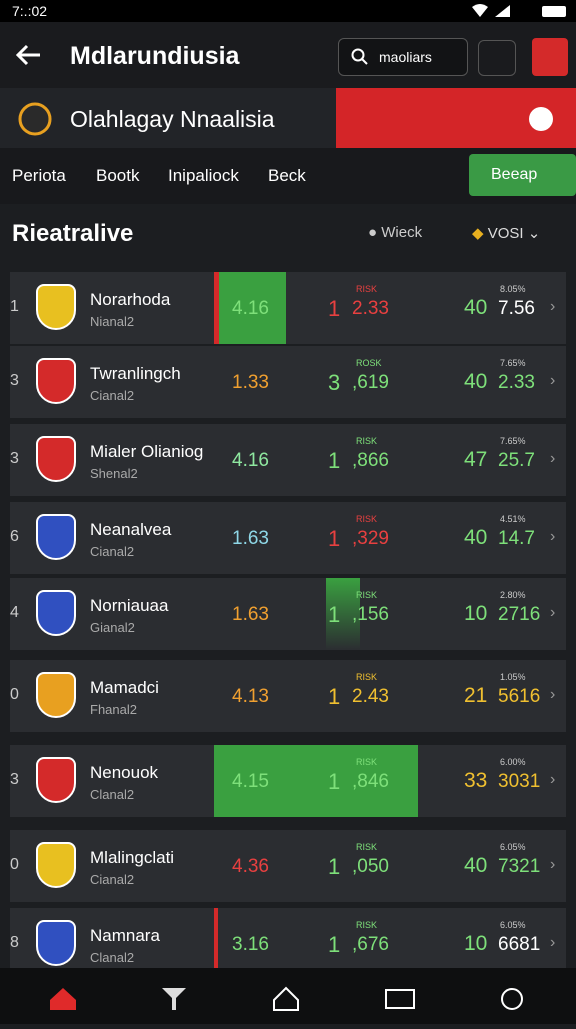  Describe the element at coordinates (402, 232) in the screenshot. I see `filter-week-text: Wieck` at that location.